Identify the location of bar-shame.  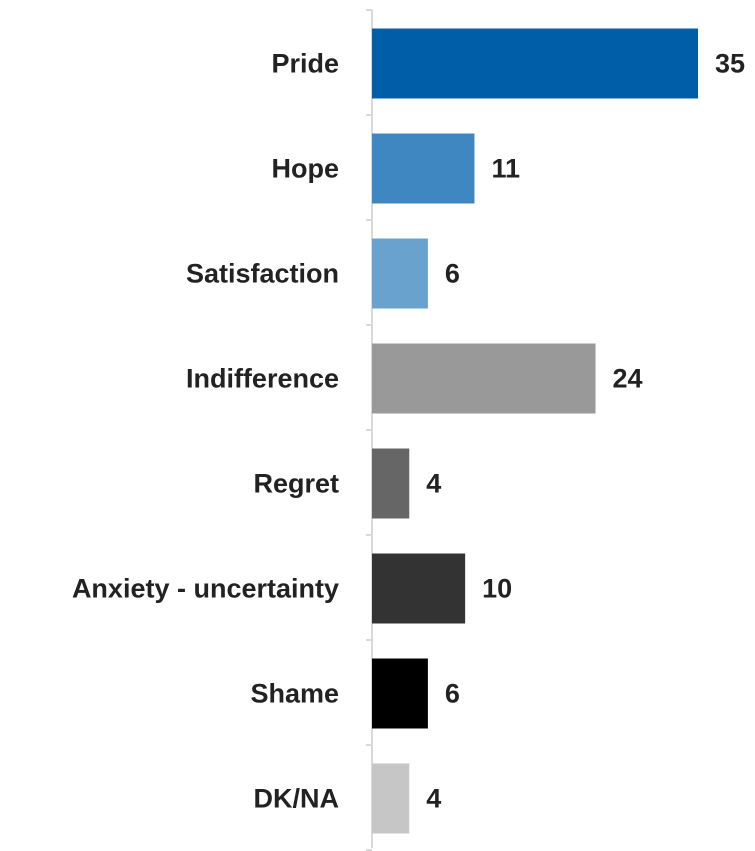
(400, 693).